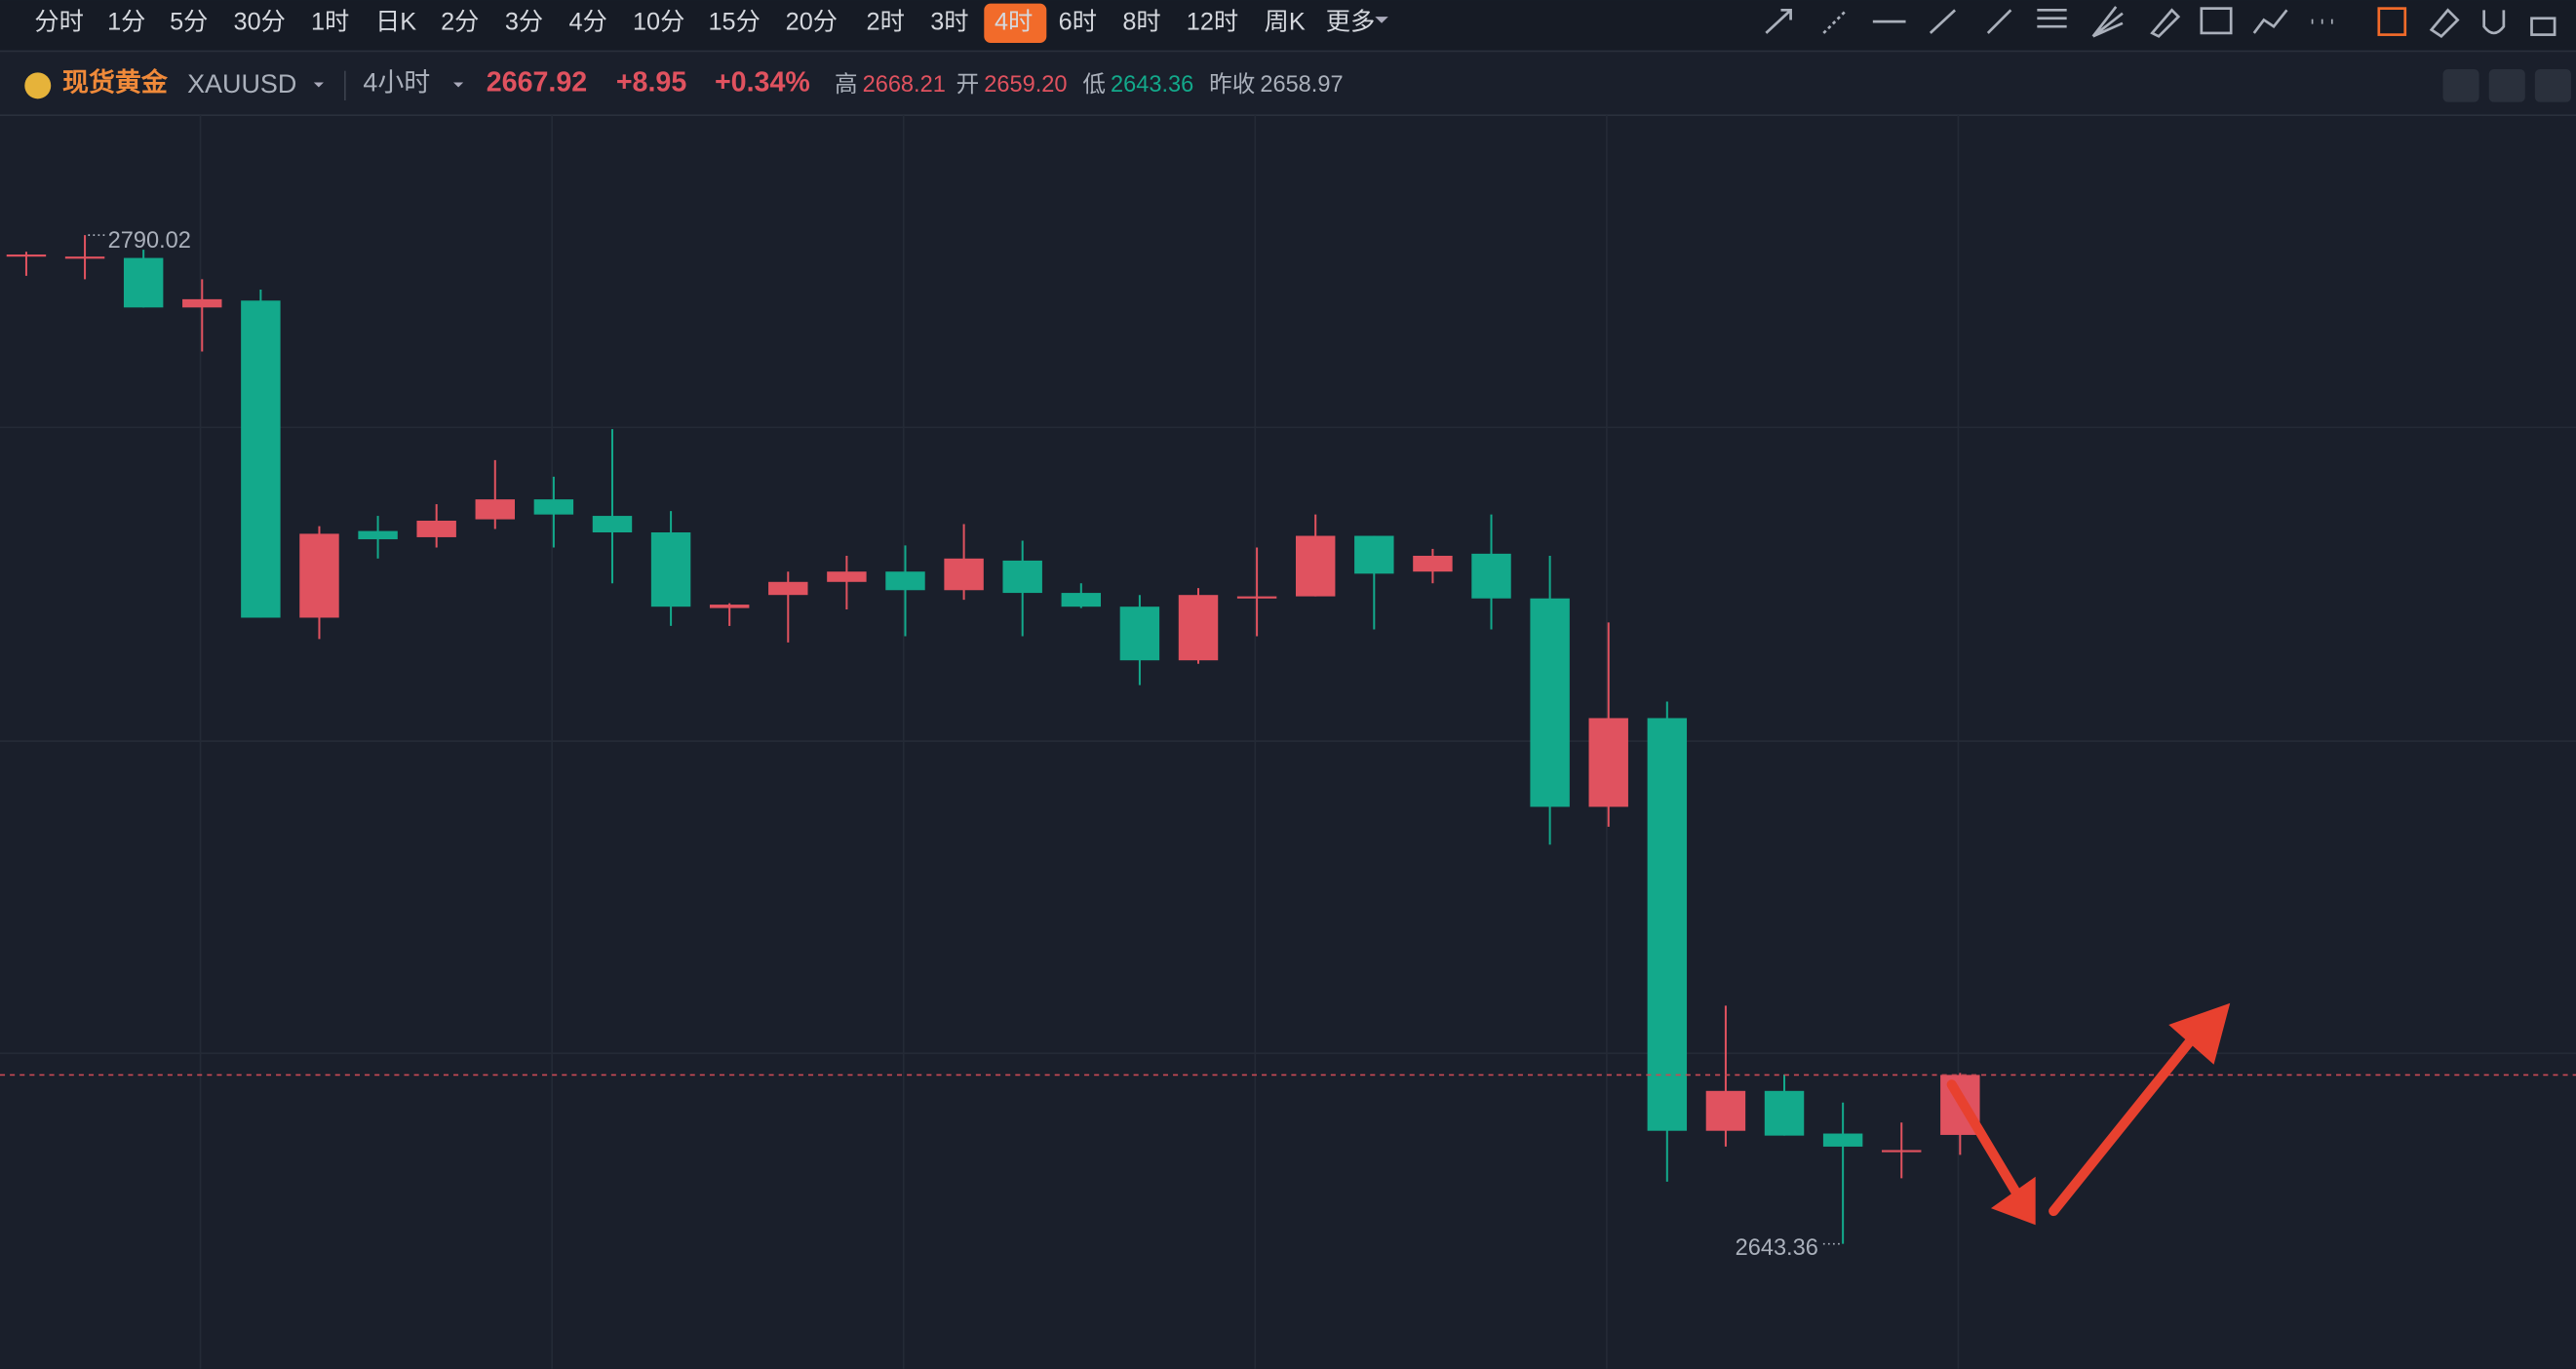  What do you see at coordinates (658, 21) in the screenshot?
I see `interval-button: 10分` at bounding box center [658, 21].